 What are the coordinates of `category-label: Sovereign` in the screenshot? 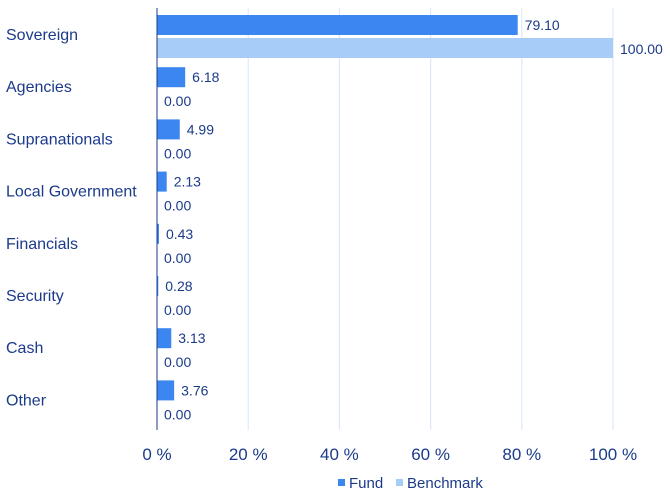 It's located at (42, 35).